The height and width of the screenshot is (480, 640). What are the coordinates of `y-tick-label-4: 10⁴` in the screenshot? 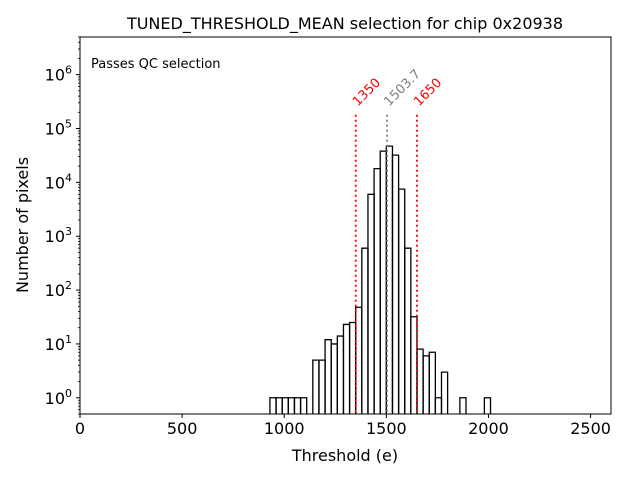 It's located at (58, 181).